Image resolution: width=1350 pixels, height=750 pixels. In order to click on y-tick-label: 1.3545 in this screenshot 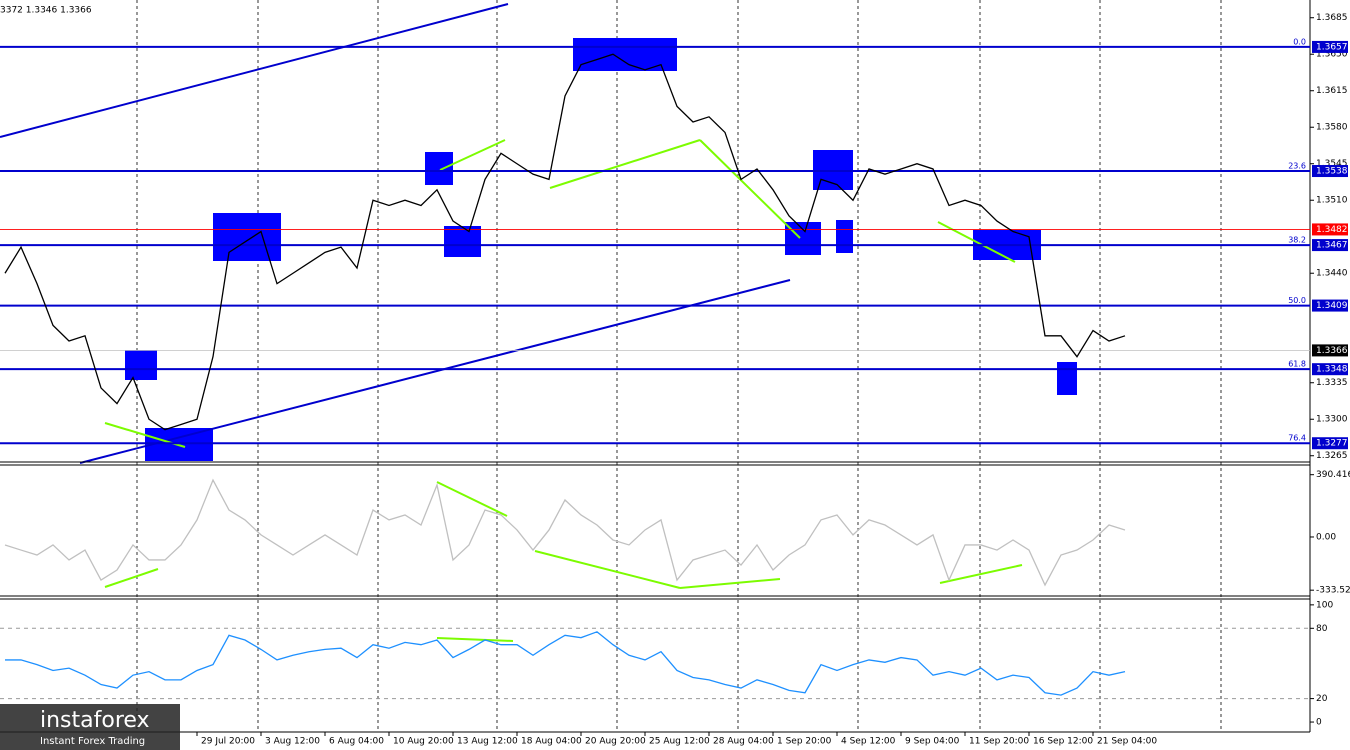, I will do `click(1332, 164)`.